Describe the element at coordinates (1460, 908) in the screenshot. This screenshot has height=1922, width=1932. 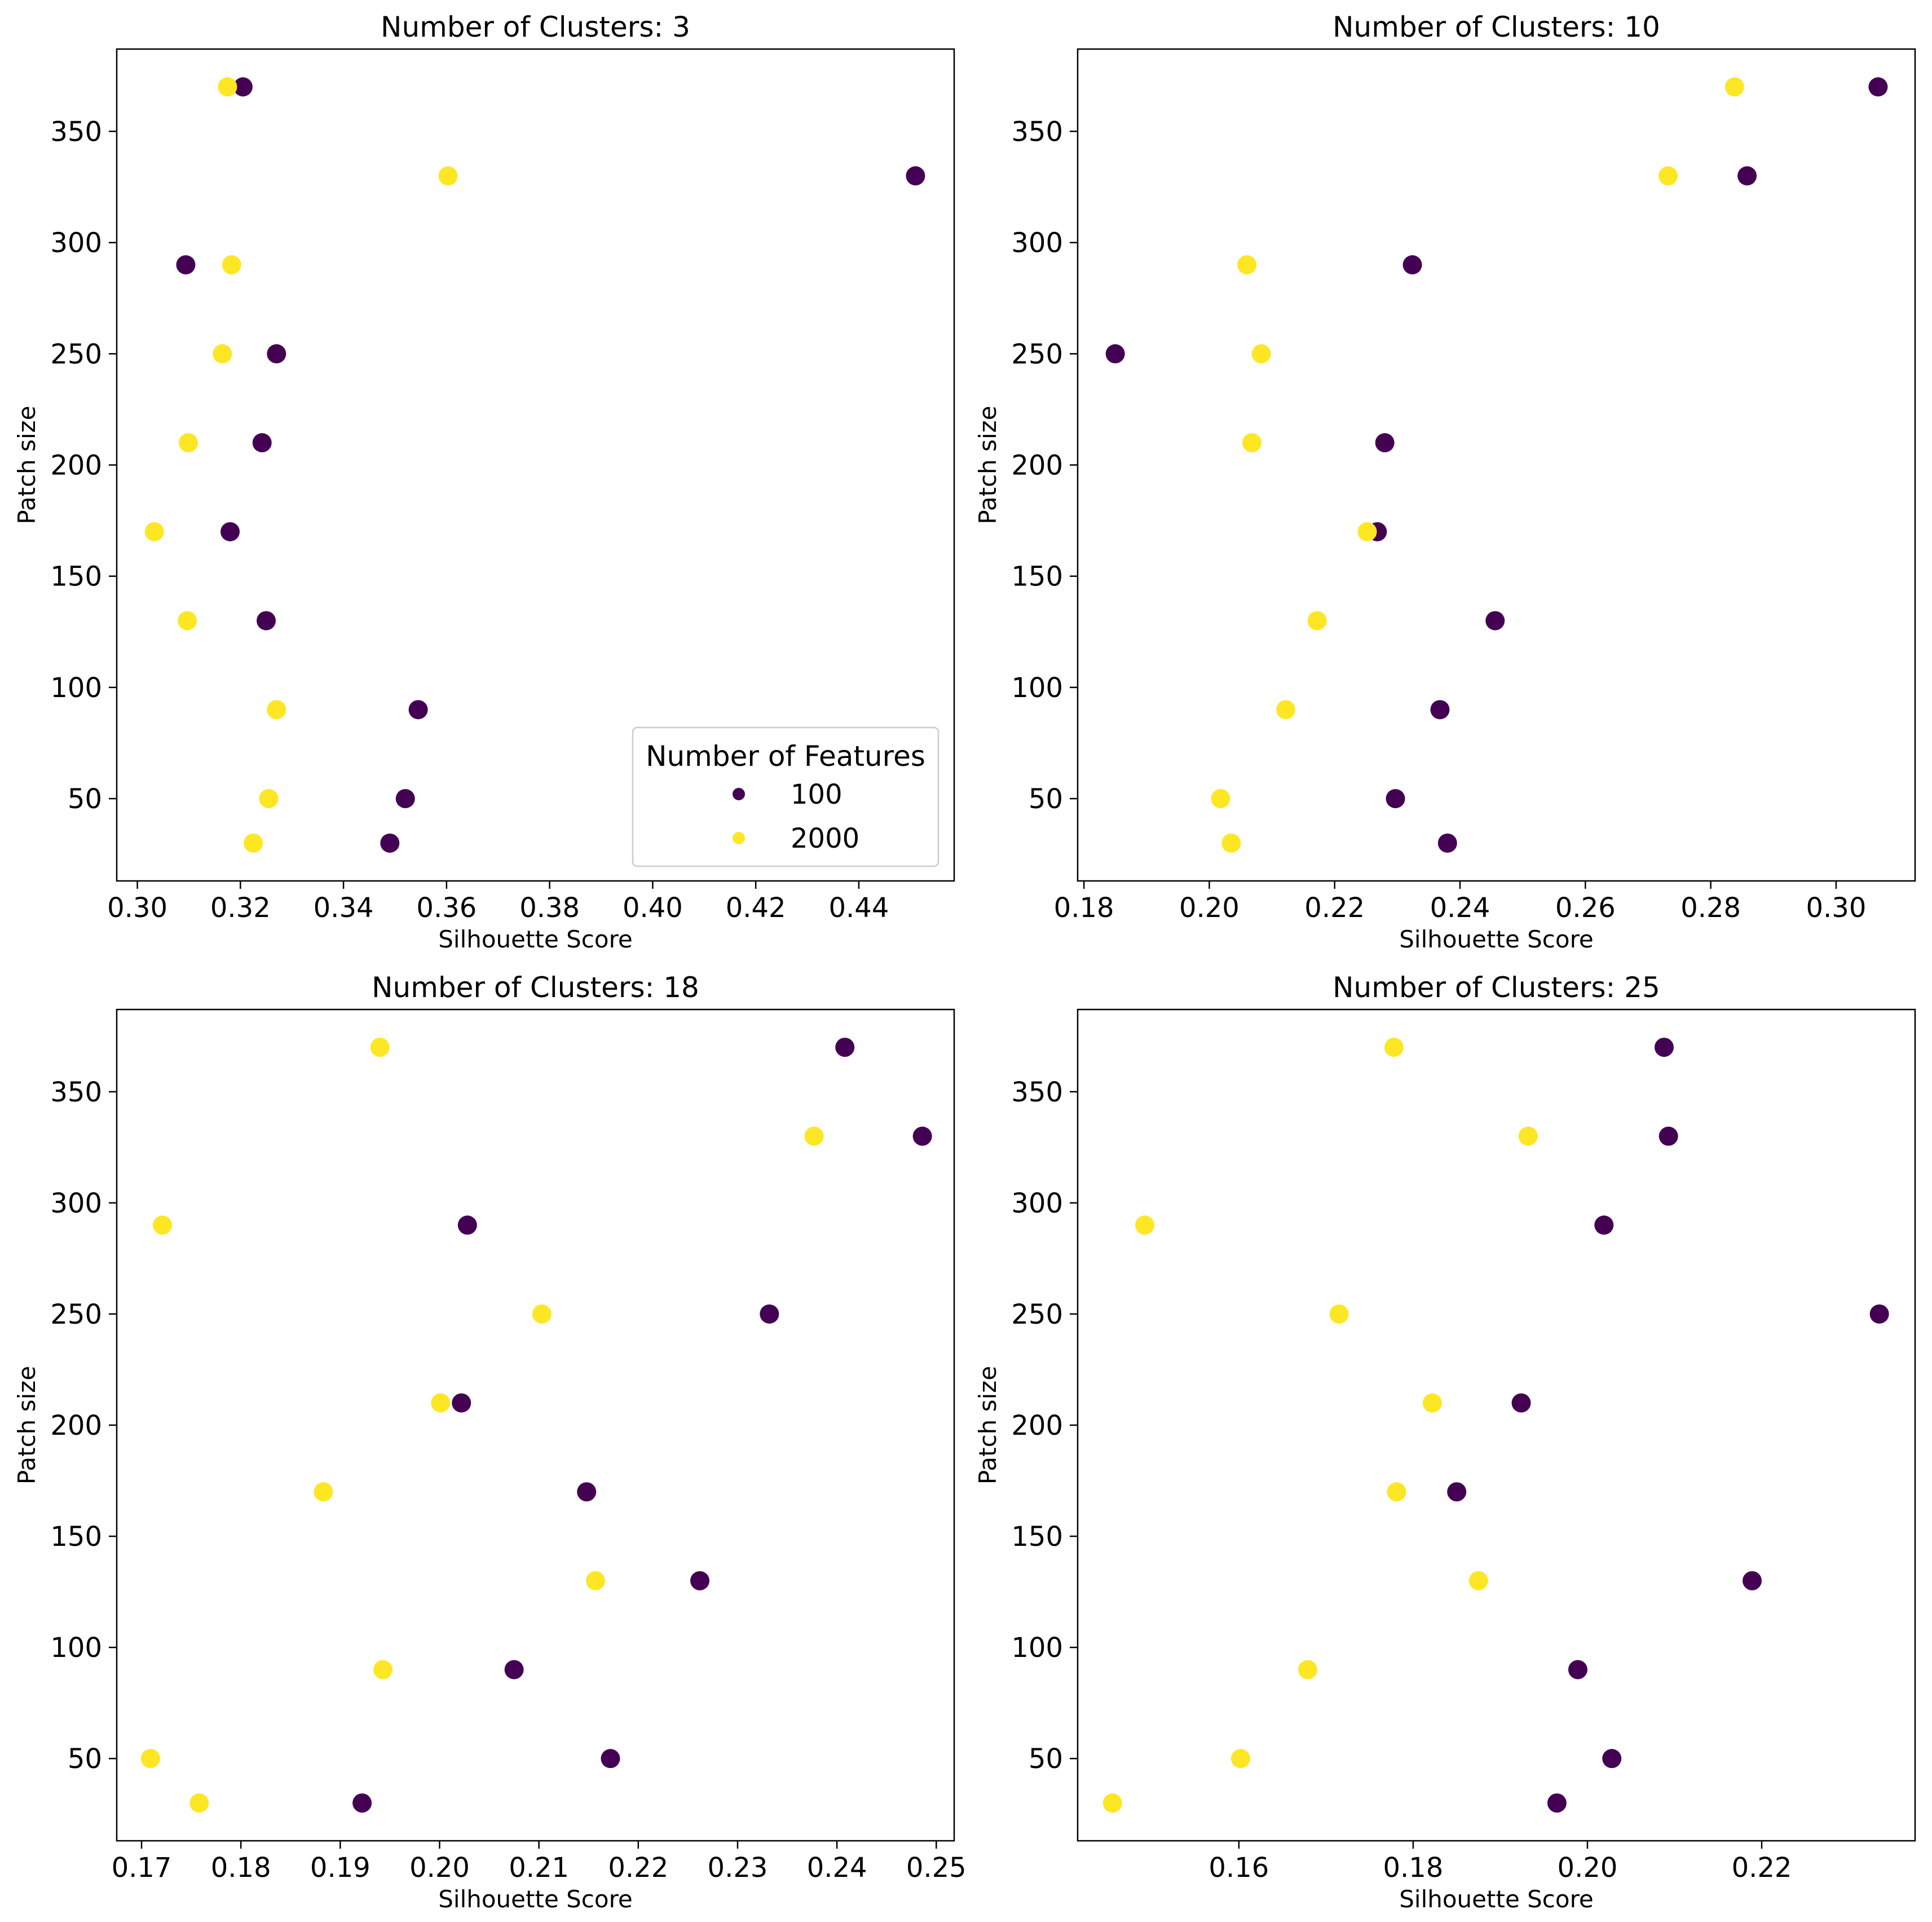
I see `x-tick-label: 0.24` at that location.